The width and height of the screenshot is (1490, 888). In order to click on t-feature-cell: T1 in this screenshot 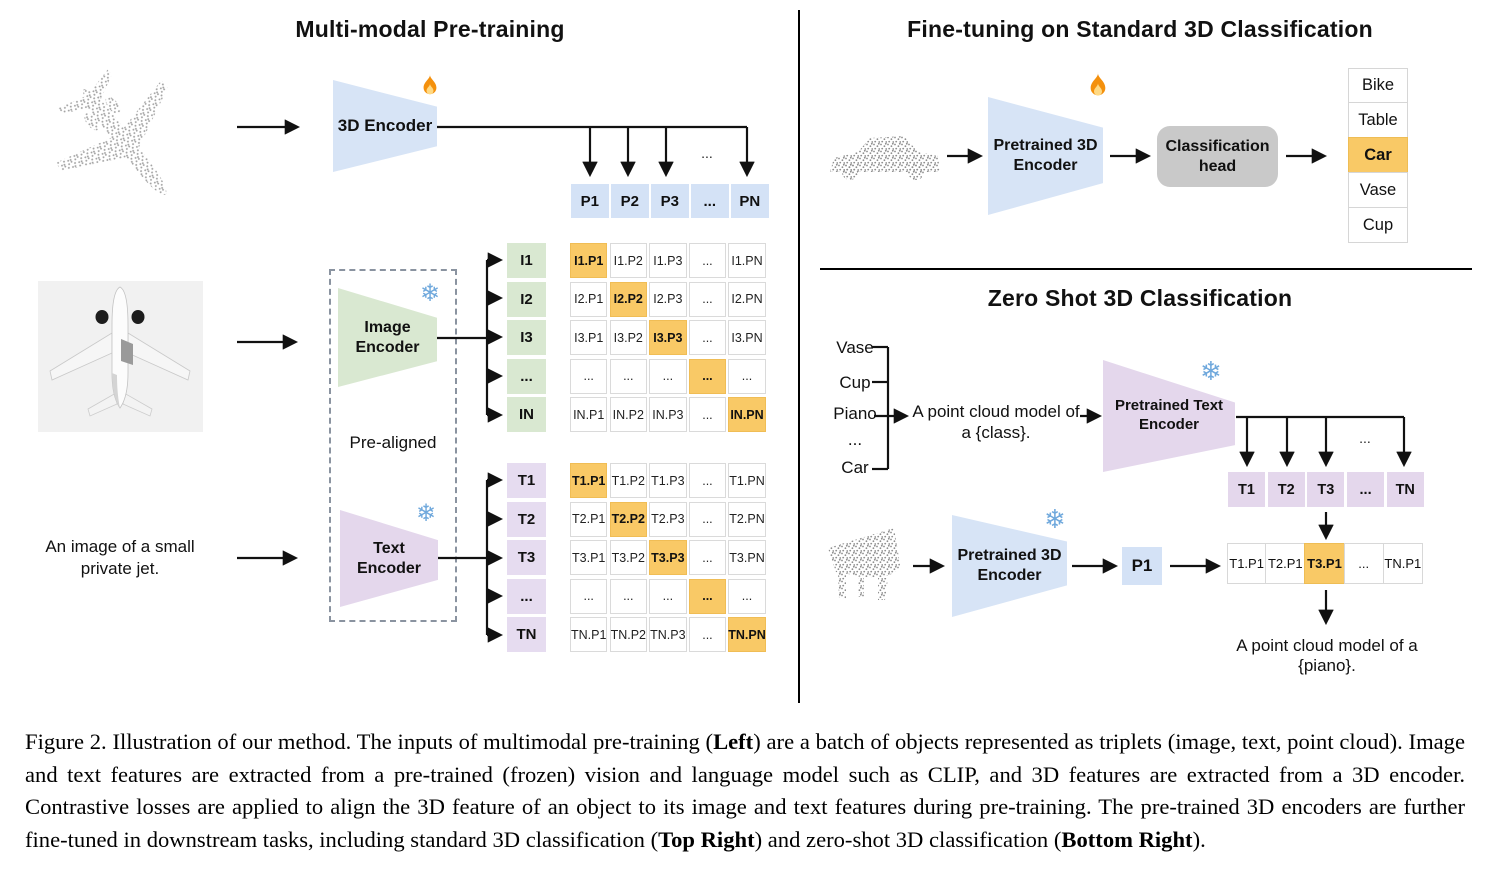, I will do `click(1246, 489)`.